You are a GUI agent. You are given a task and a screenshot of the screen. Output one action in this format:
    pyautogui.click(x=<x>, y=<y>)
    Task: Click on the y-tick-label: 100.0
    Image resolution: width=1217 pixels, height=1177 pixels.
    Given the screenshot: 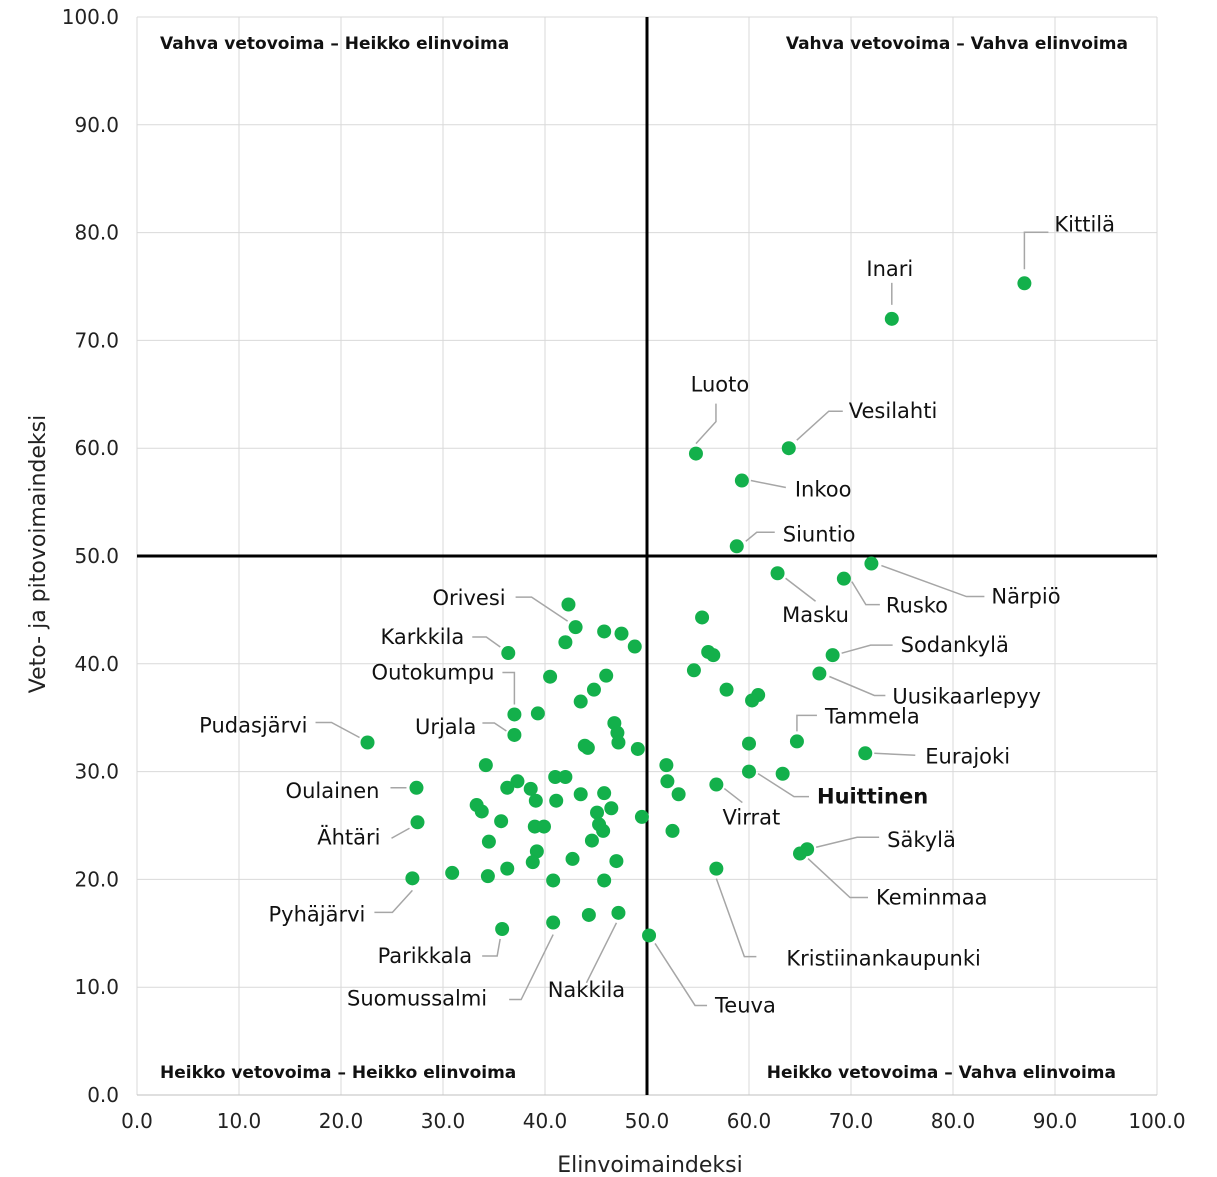 What is the action you would take?
    pyautogui.click(x=90, y=17)
    